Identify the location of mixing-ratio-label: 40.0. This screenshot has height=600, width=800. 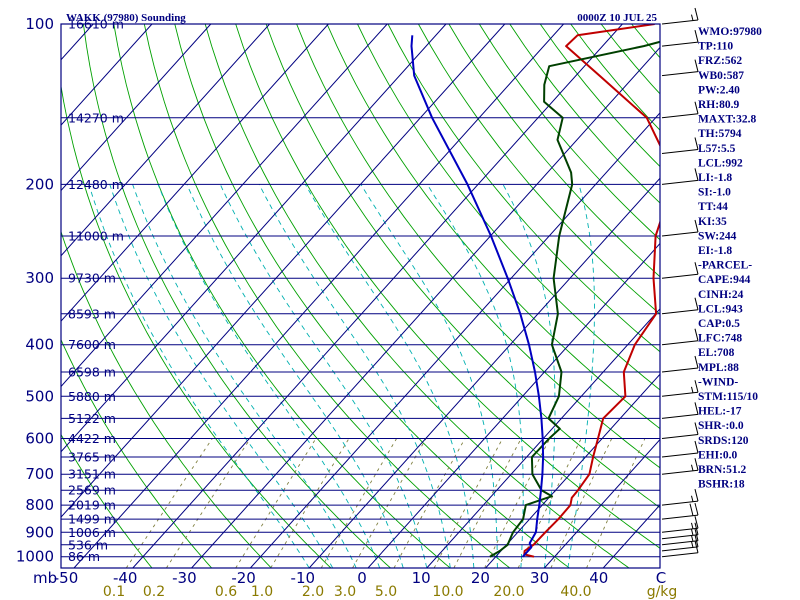
(575, 592).